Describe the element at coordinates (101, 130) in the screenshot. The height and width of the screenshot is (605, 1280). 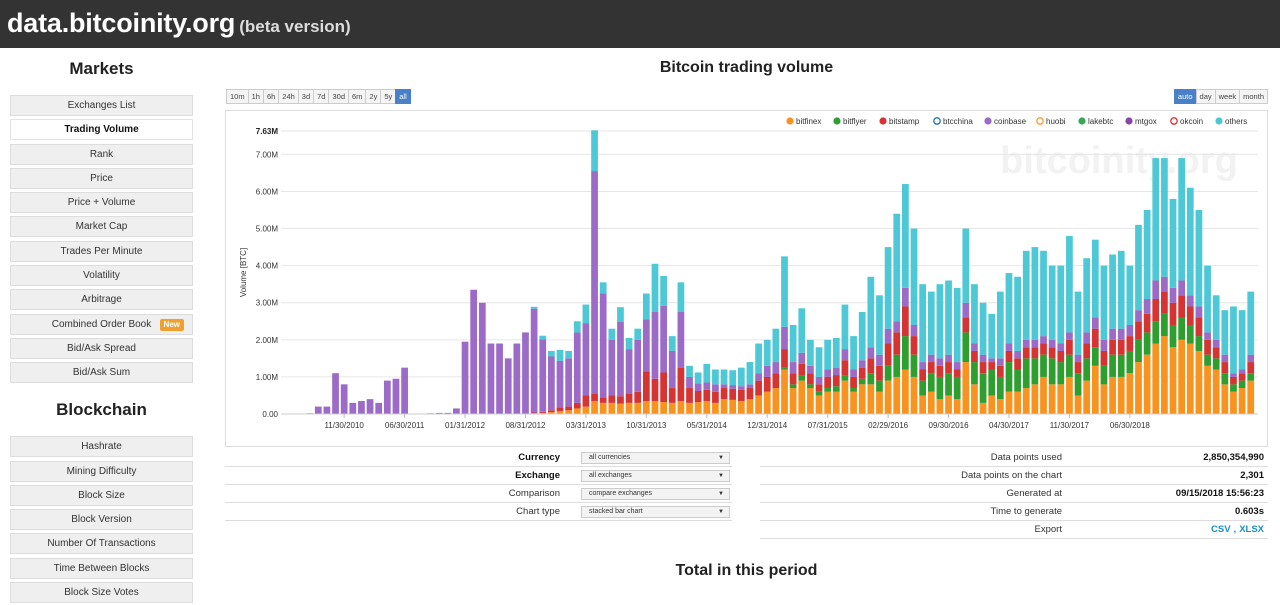
I see `sidebar-item-trading-volume: Trading Volume` at that location.